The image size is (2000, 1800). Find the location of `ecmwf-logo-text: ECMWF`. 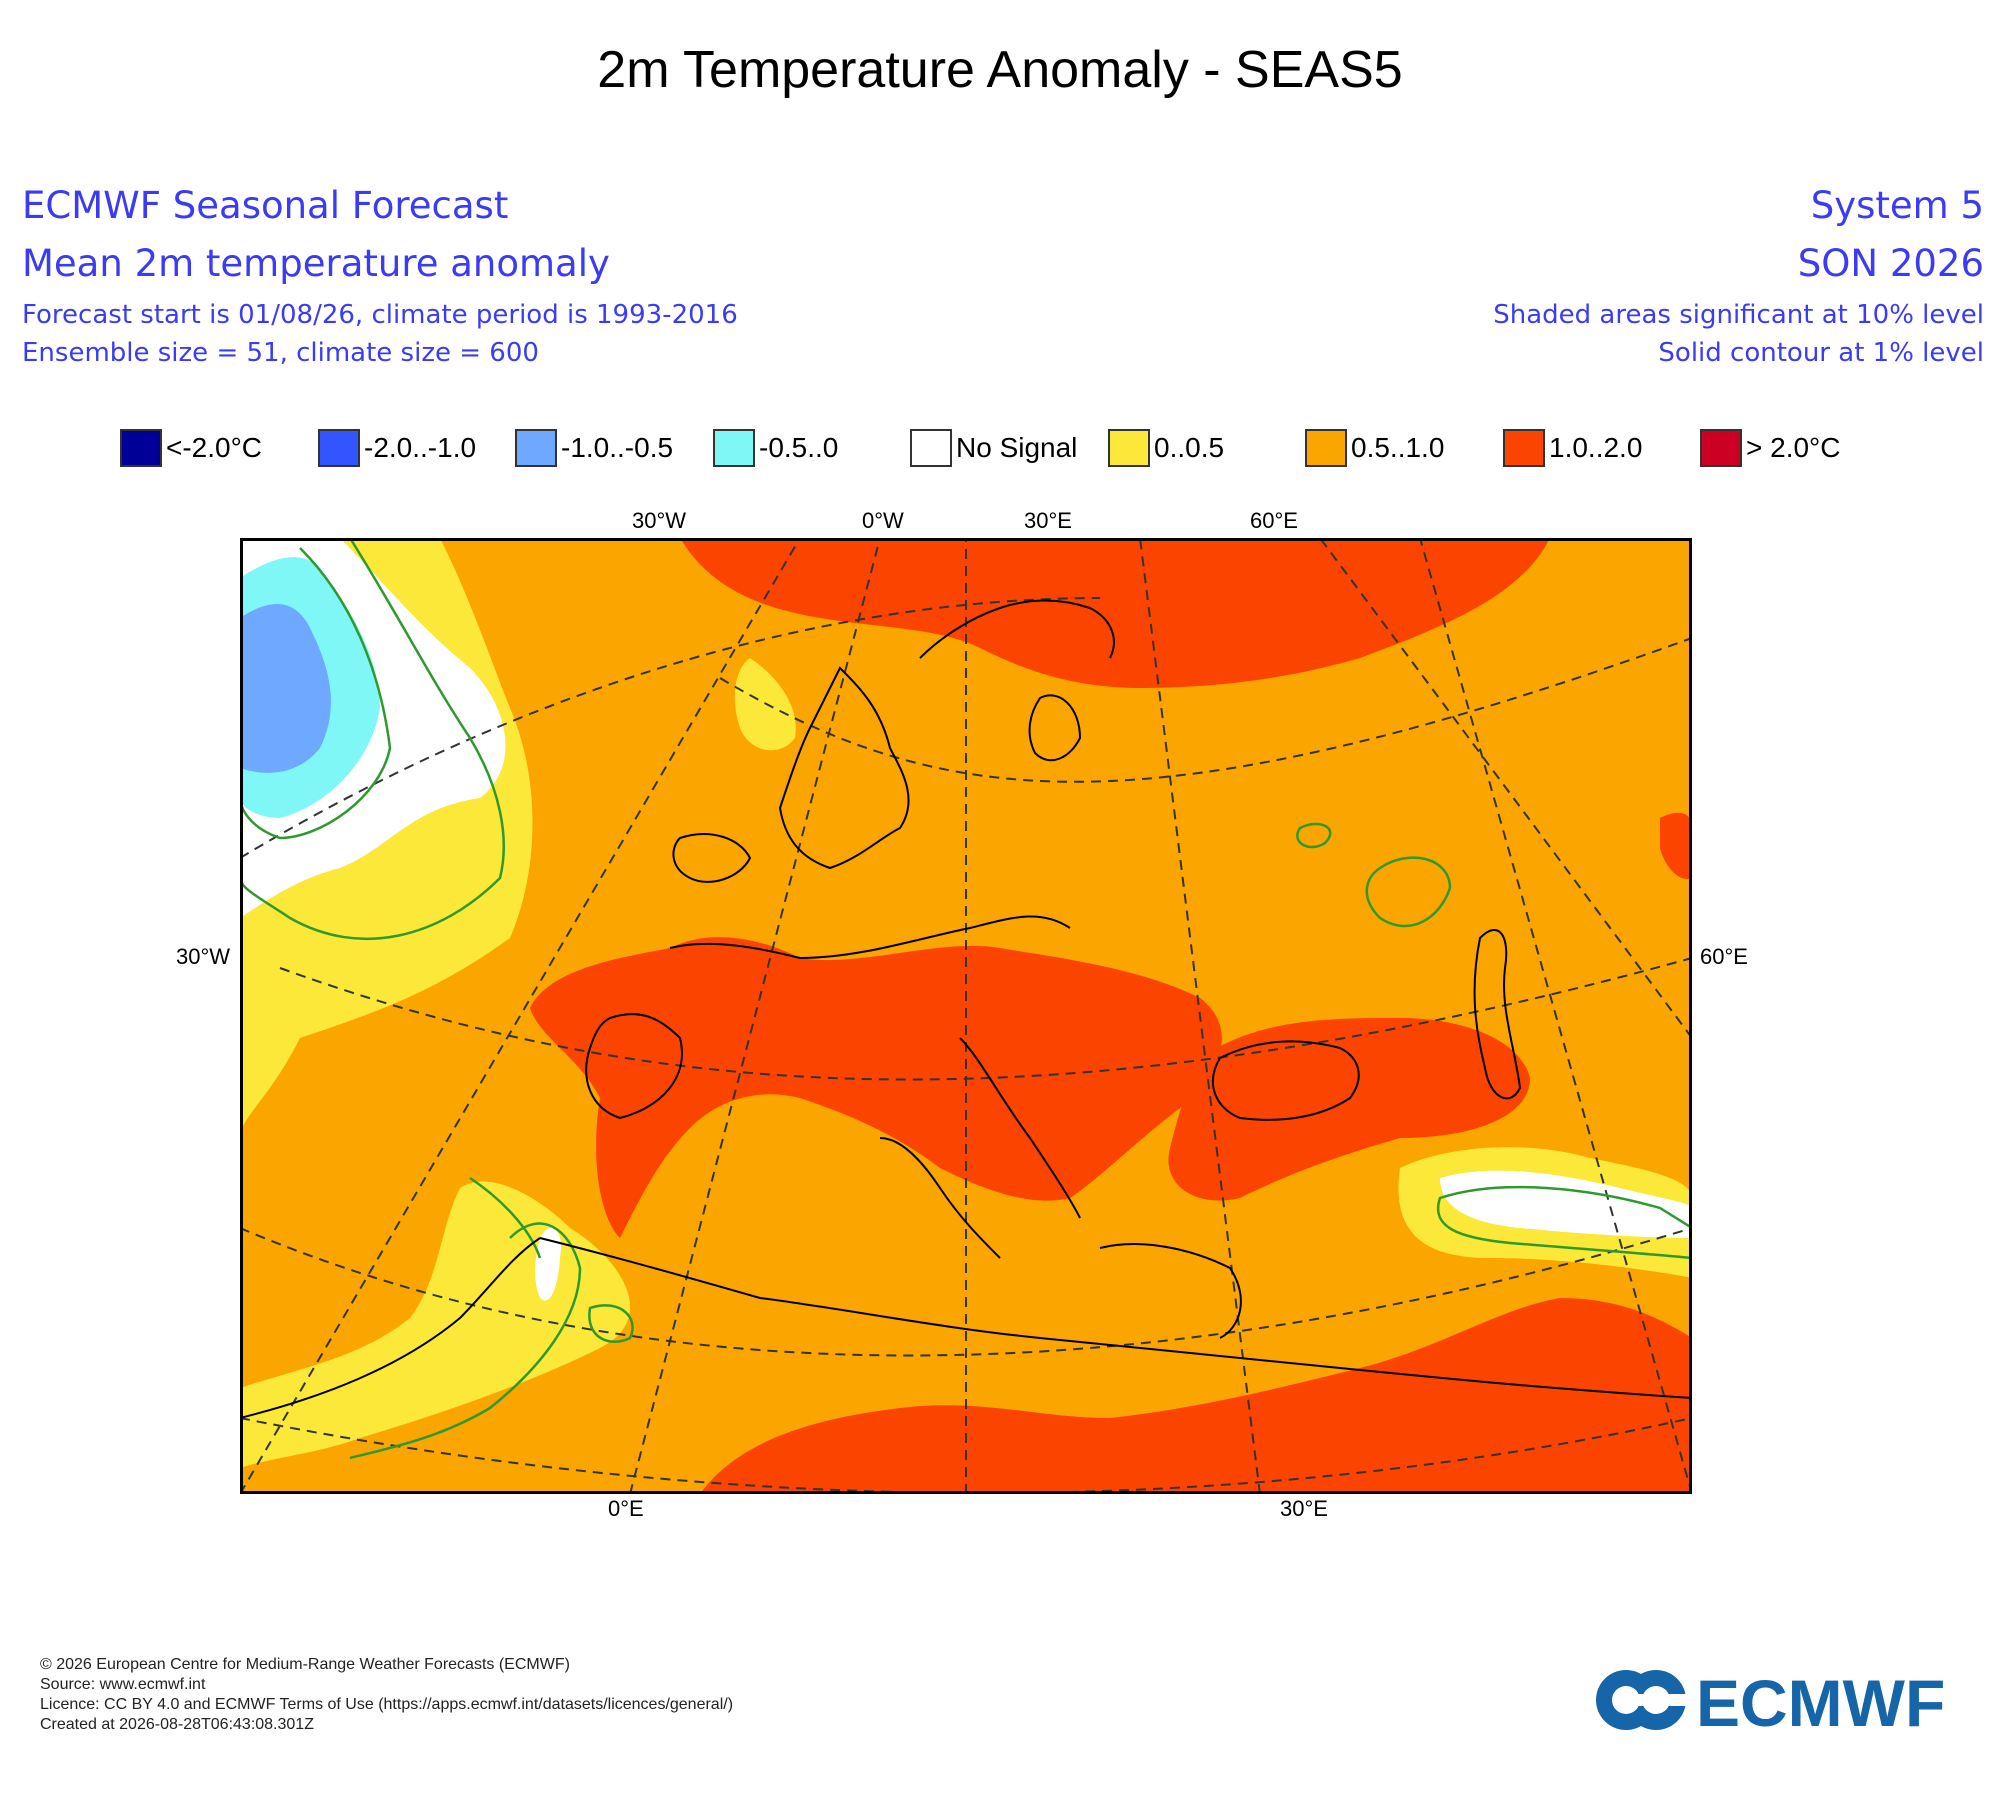

ecmwf-logo-text: ECMWF is located at coordinates (1820, 1701).